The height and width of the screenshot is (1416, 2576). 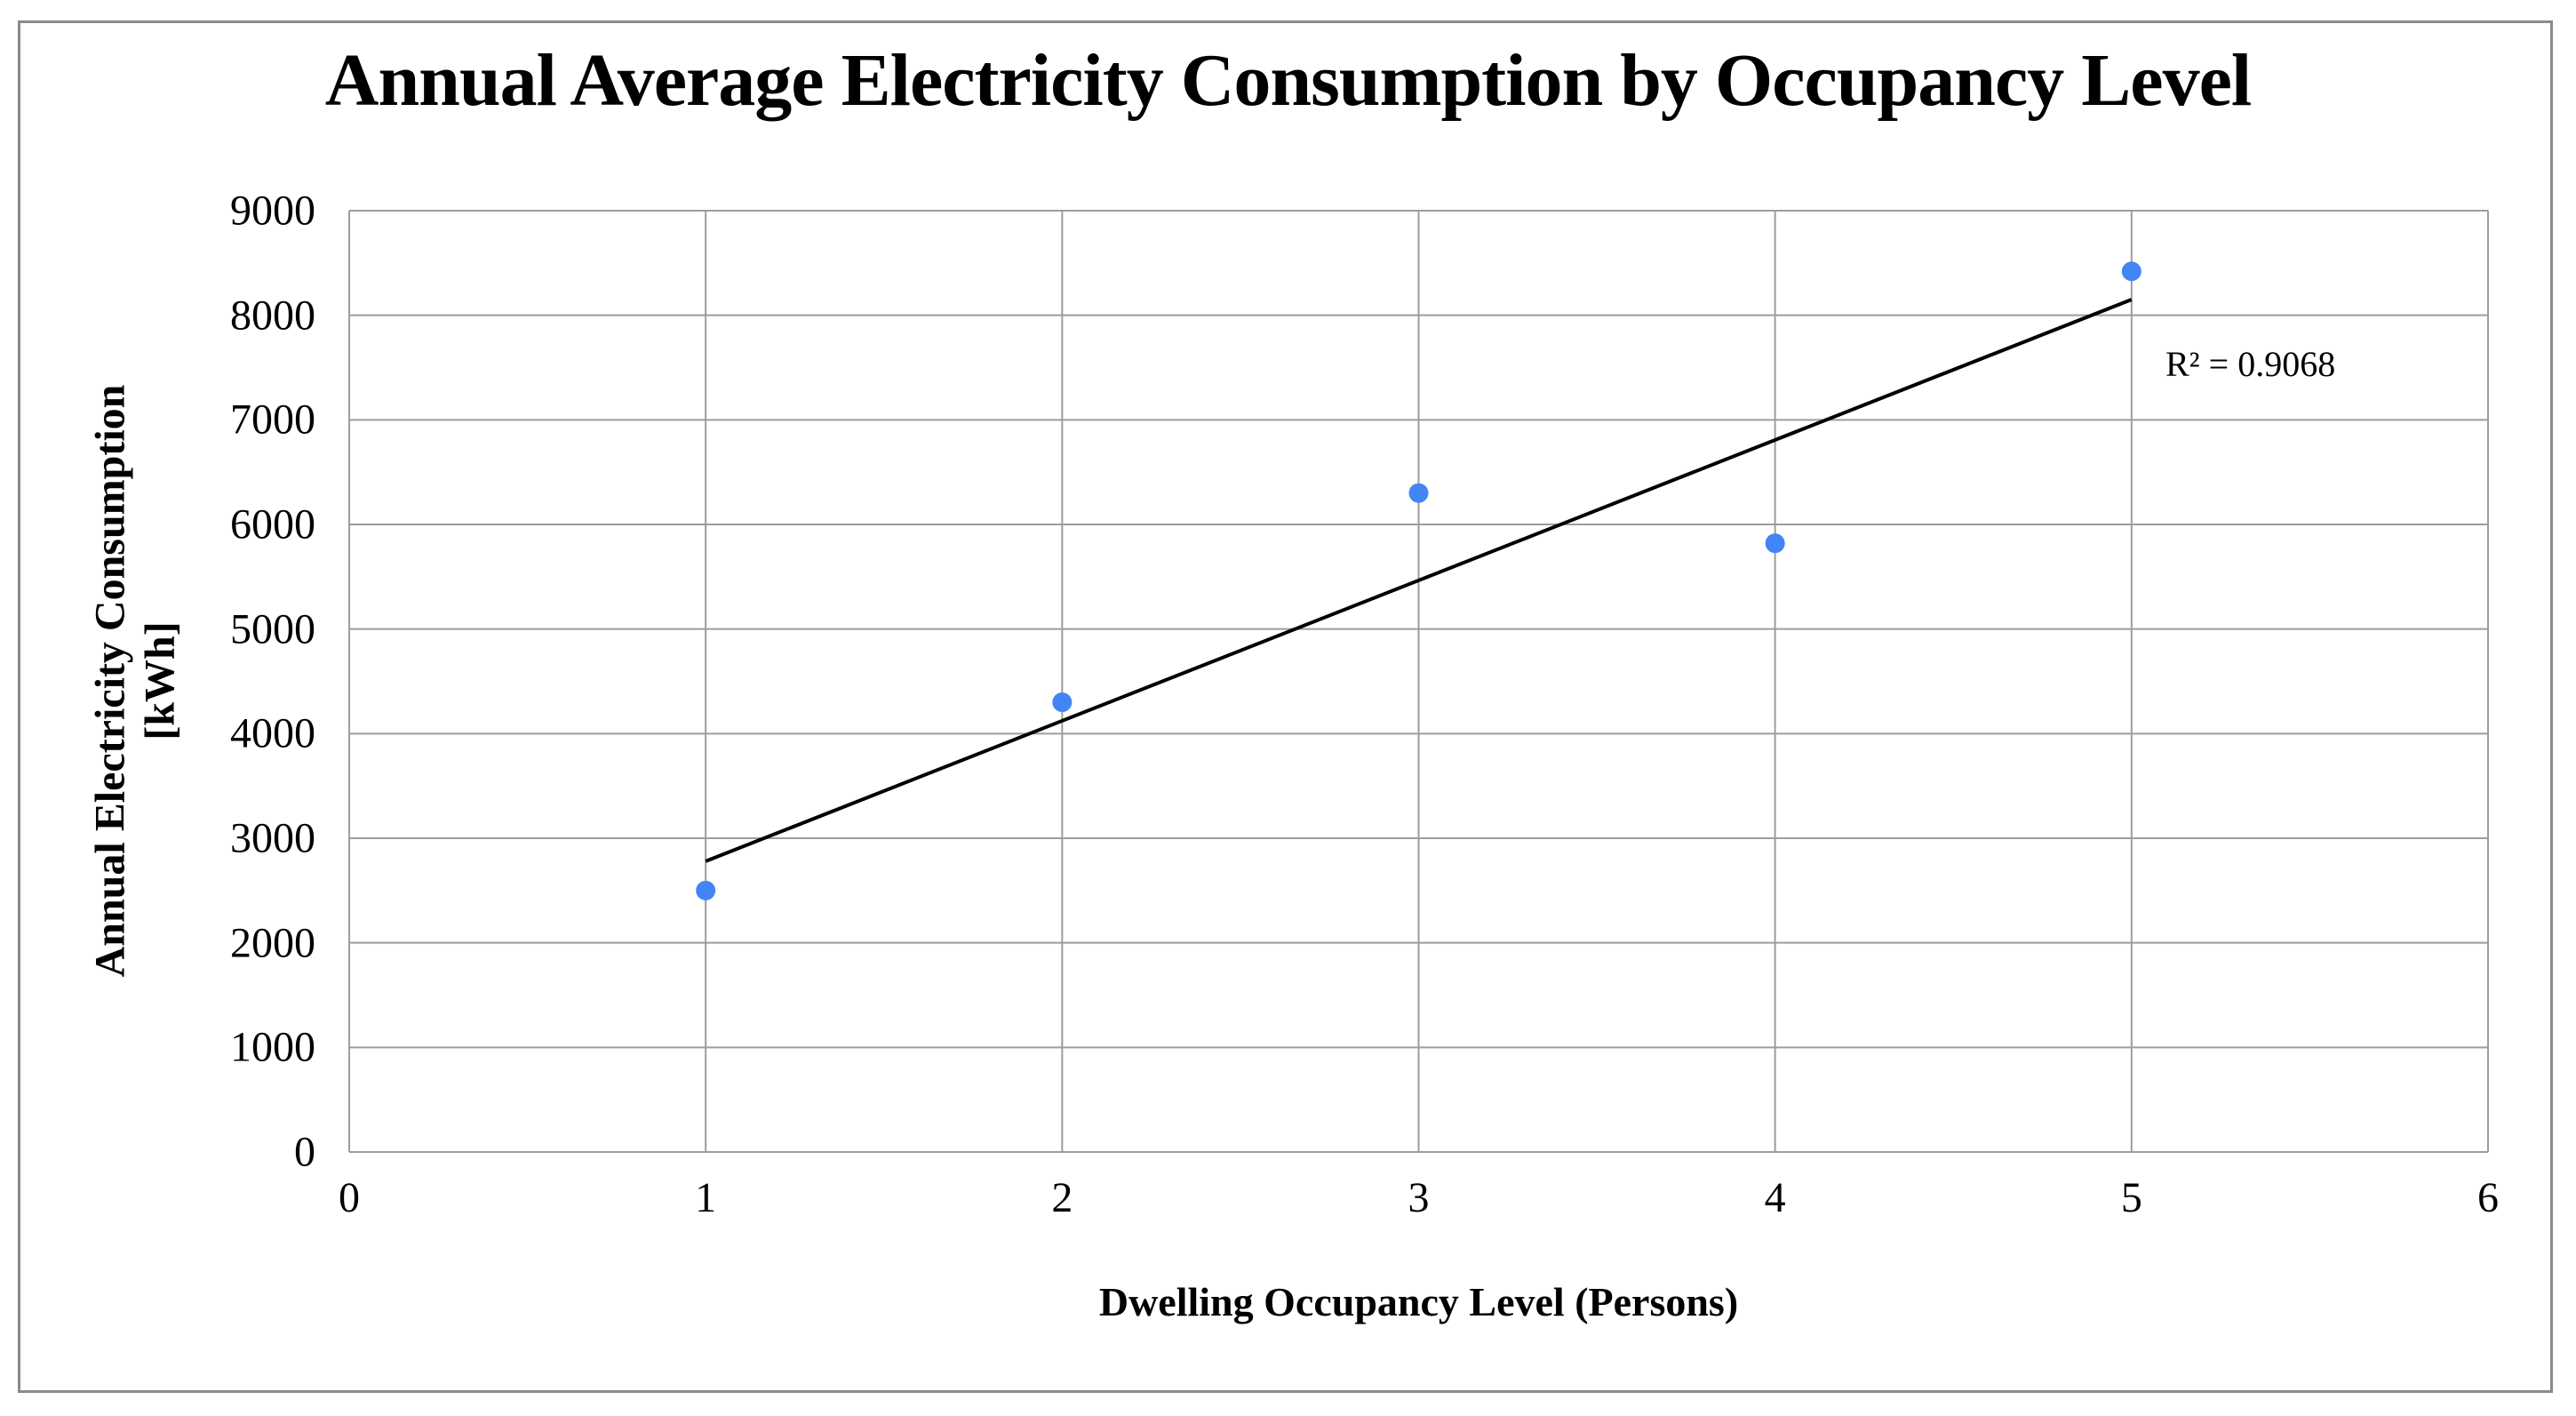 I want to click on y-tick-label: 1000, so click(x=272, y=1047).